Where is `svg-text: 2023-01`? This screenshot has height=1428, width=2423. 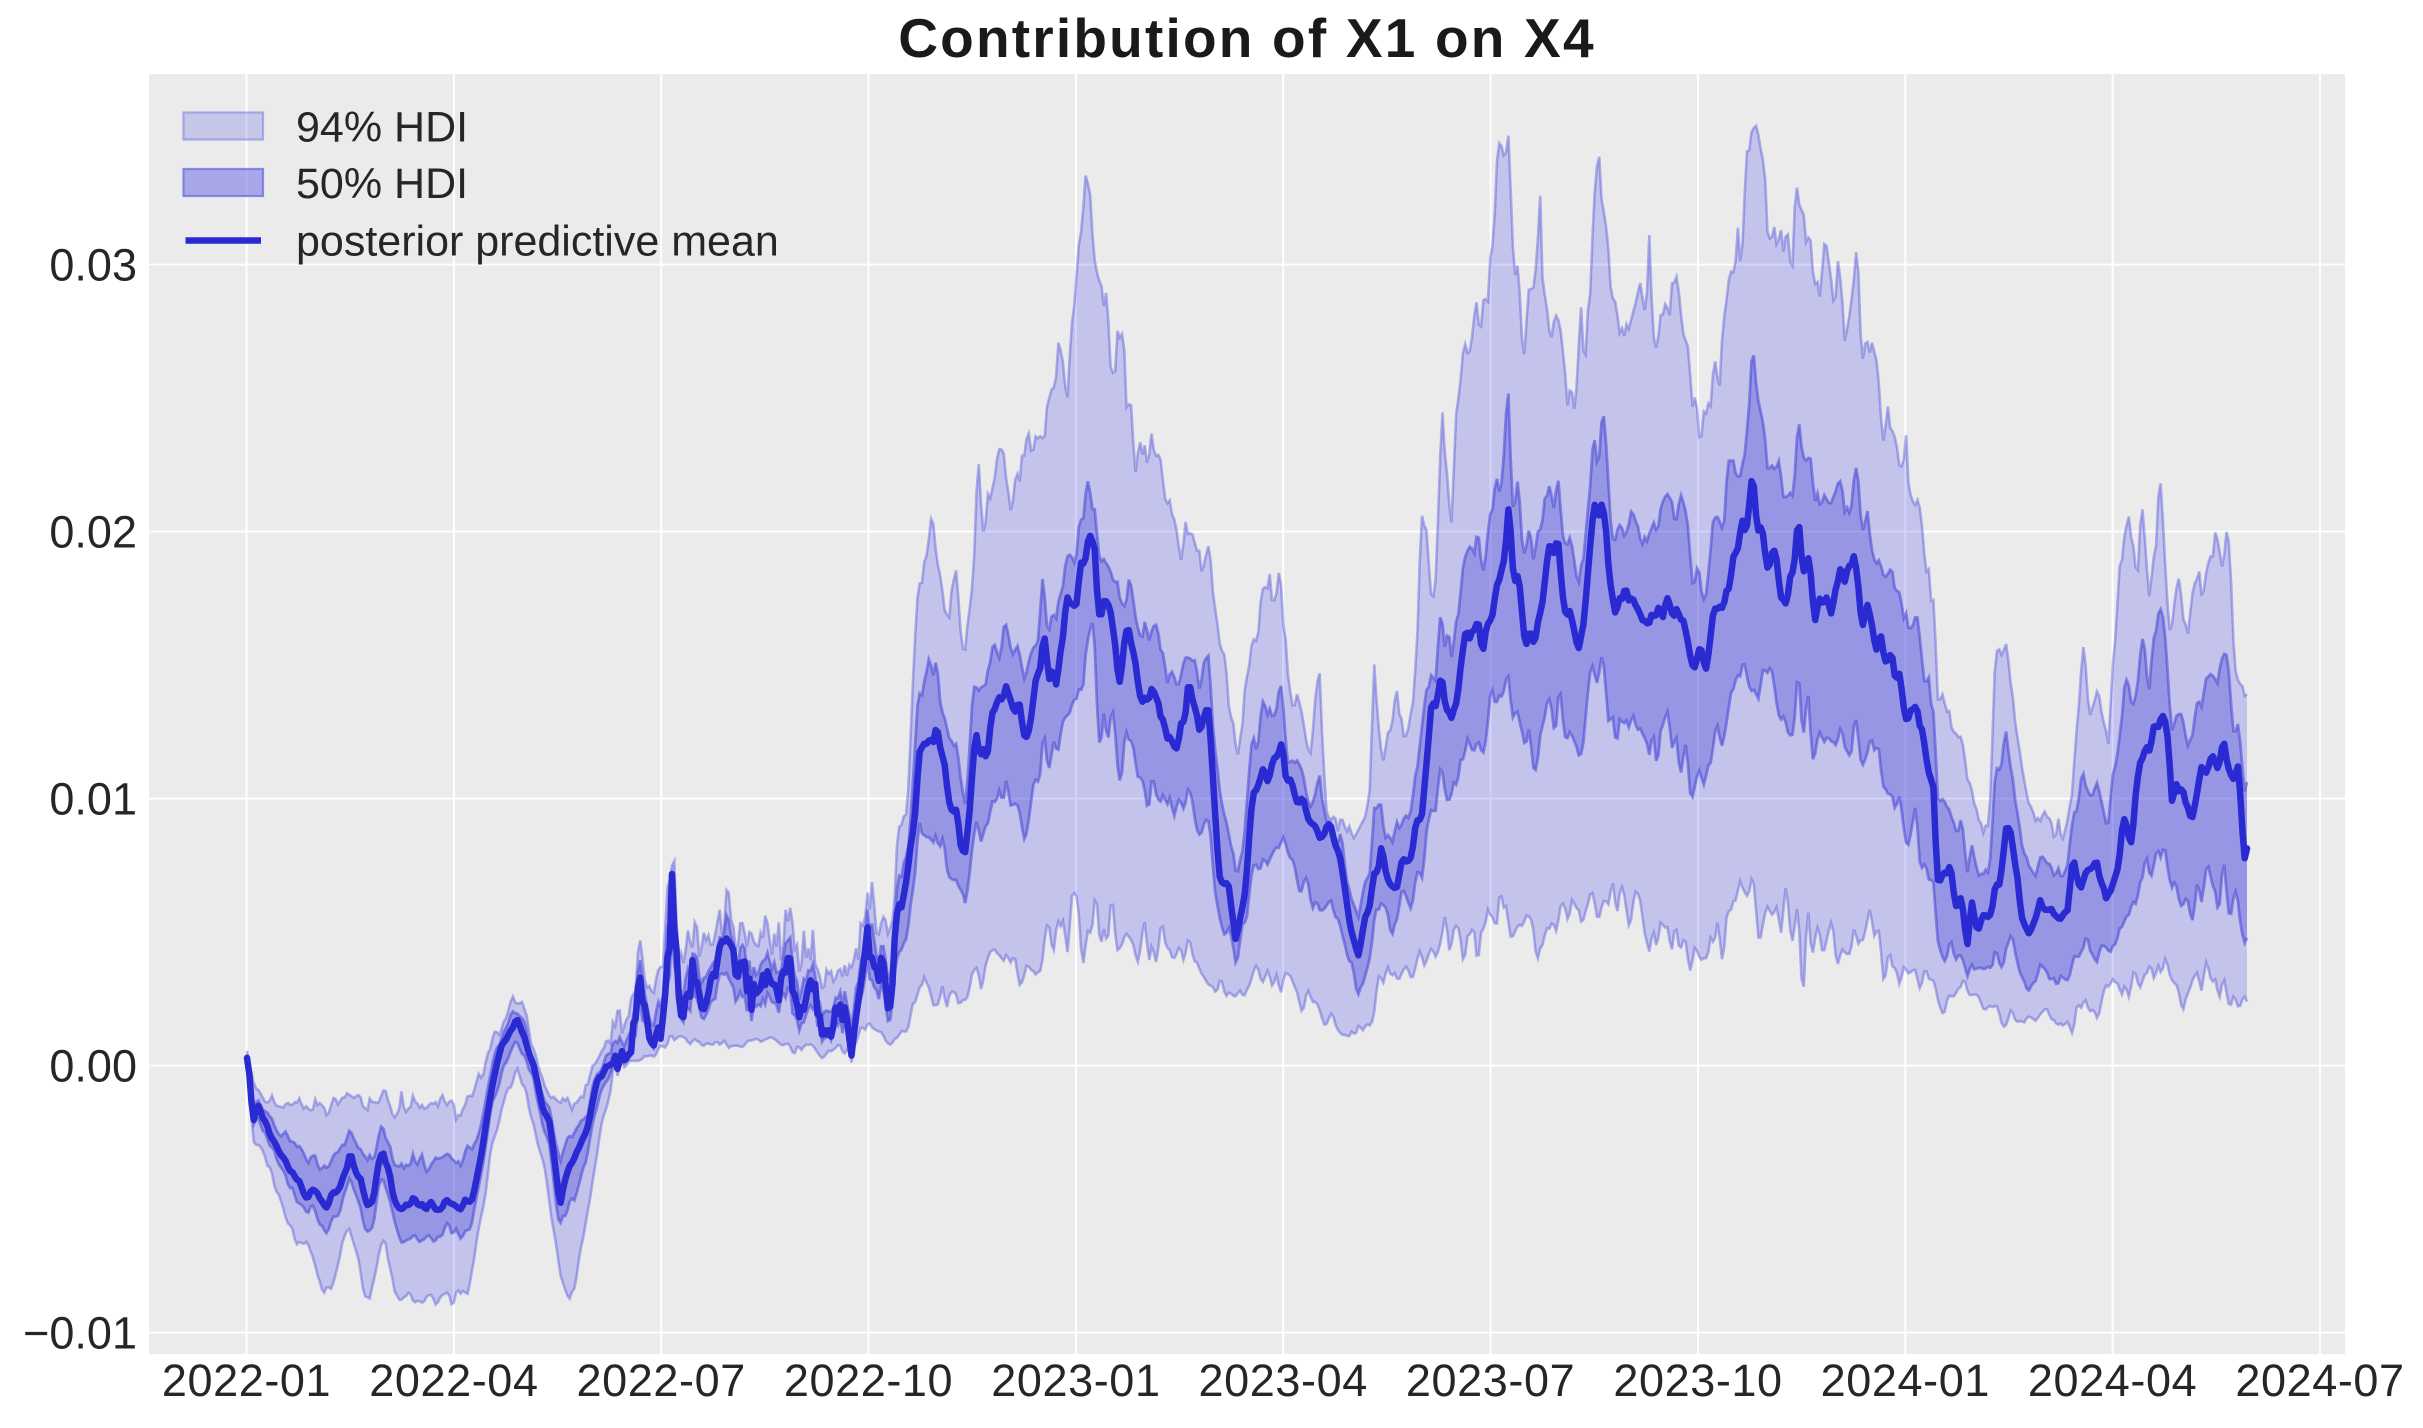
svg-text: 2023-01 is located at coordinates (1075, 1380).